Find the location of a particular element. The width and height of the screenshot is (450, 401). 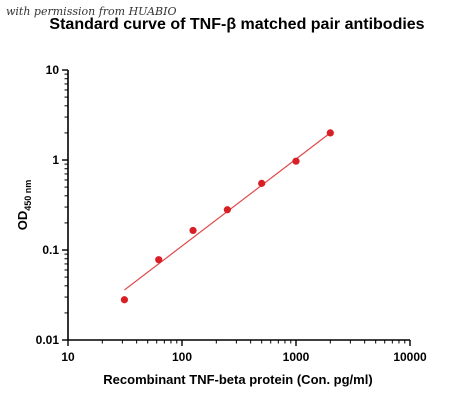

y-axis-label-subscript: 450 nm is located at coordinates (28, 195).